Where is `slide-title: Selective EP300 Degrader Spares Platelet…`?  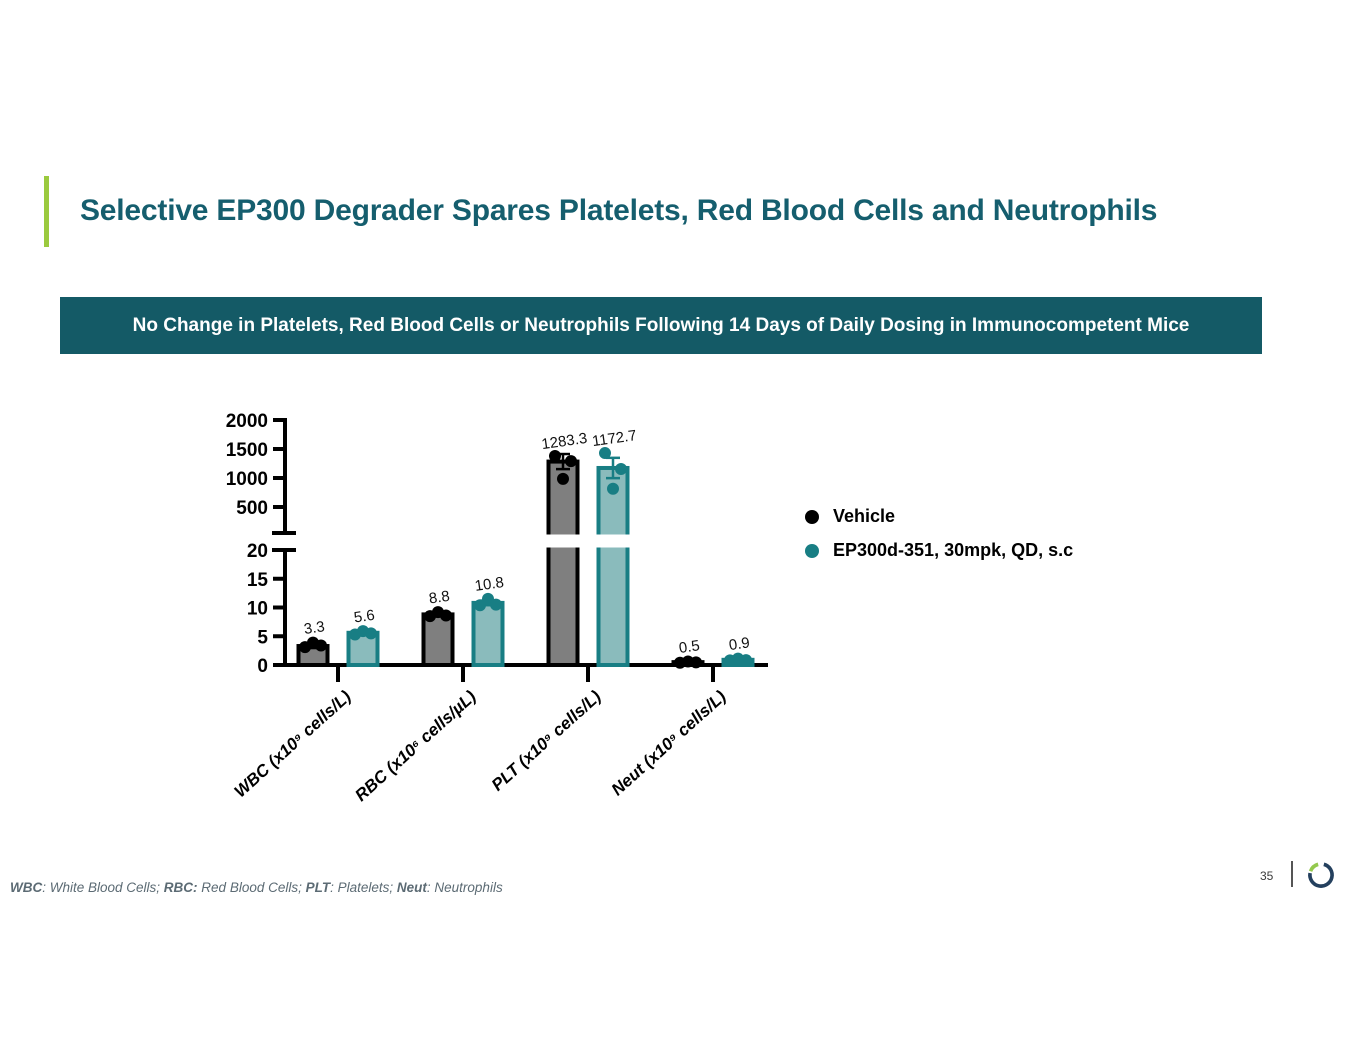
slide-title: Selective EP300 Degrader Spares Platelet… is located at coordinates (619, 210).